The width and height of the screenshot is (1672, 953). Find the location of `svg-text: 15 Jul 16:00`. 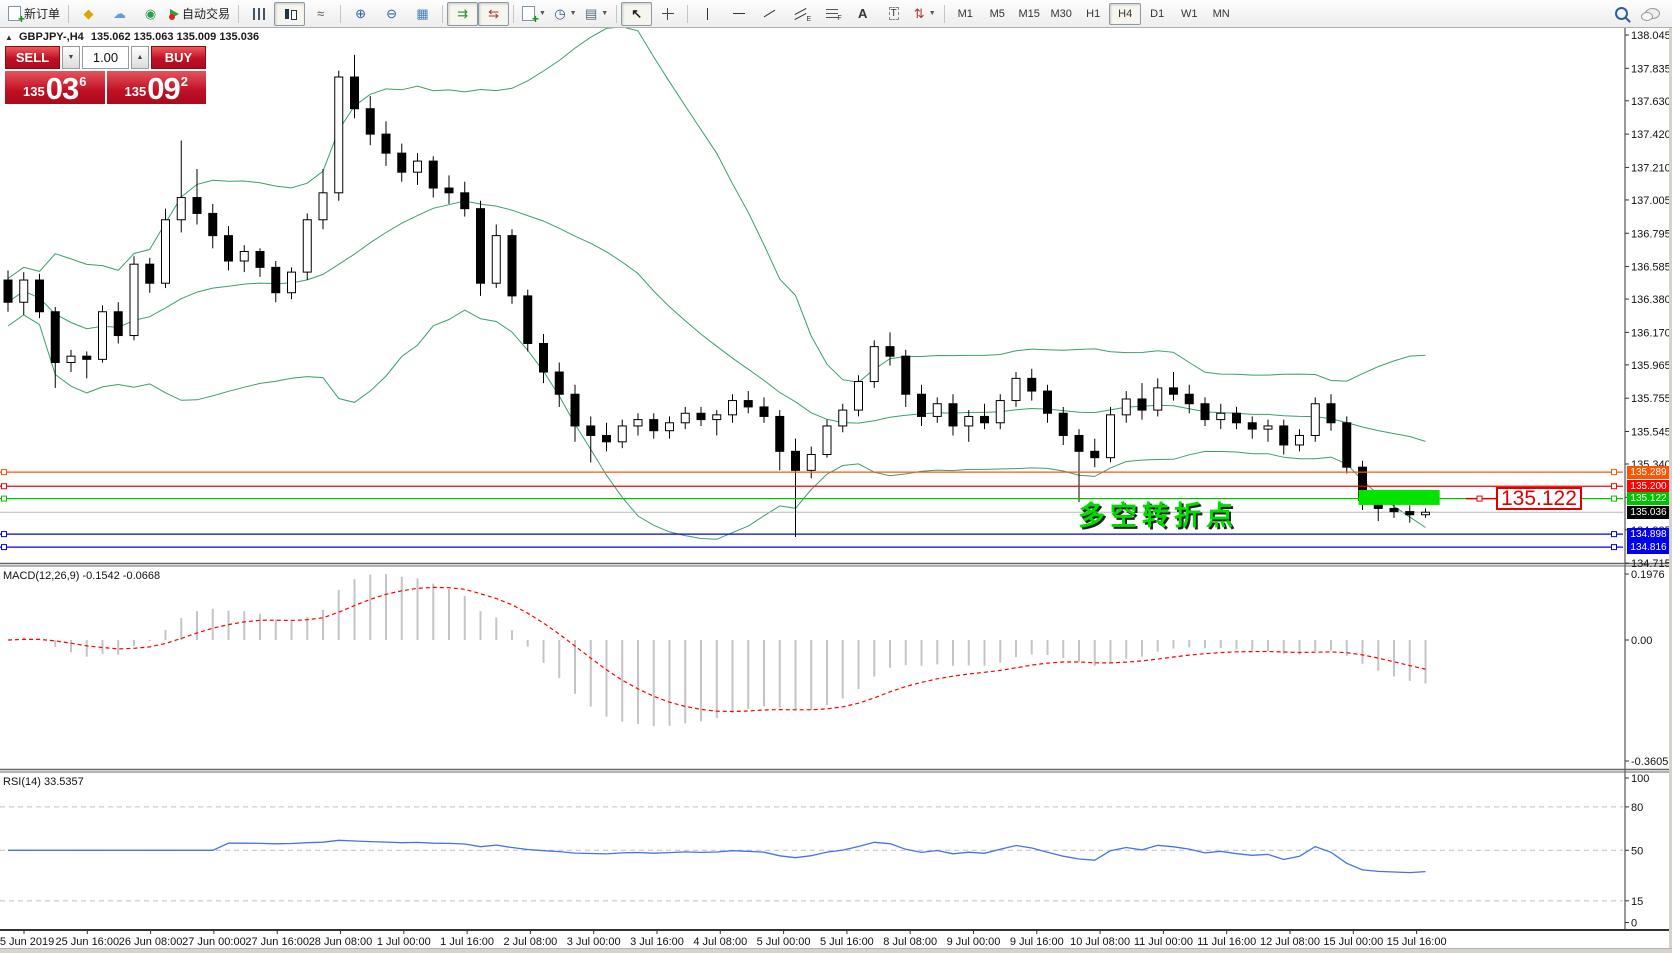

svg-text: 15 Jul 16:00 is located at coordinates (1417, 942).